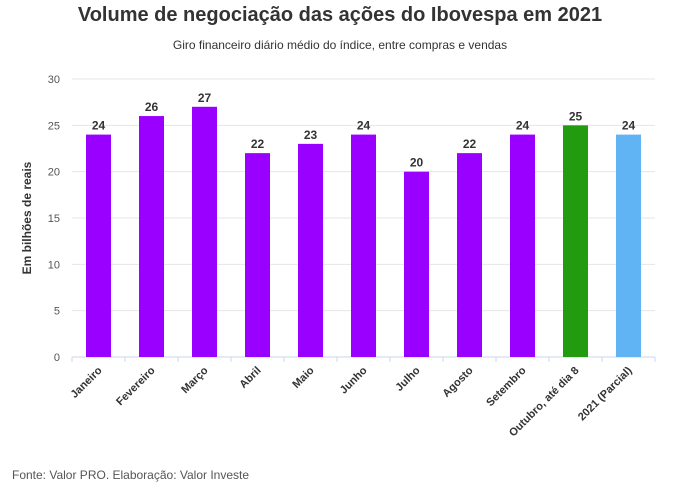 This screenshot has width=680, height=483. I want to click on y-axis-title: Em bilhões de reais, so click(27, 217).